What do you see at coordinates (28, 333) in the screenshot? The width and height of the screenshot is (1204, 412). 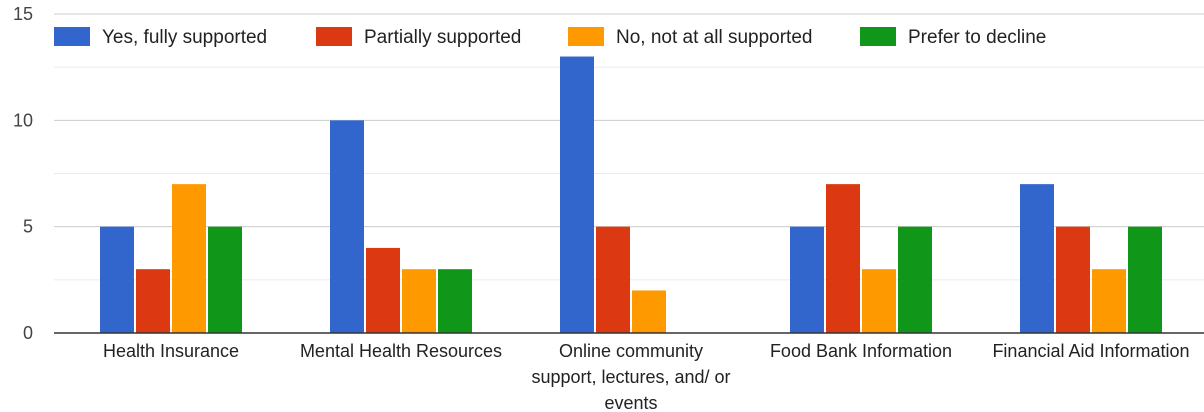 I see `y-tick-label: 0` at bounding box center [28, 333].